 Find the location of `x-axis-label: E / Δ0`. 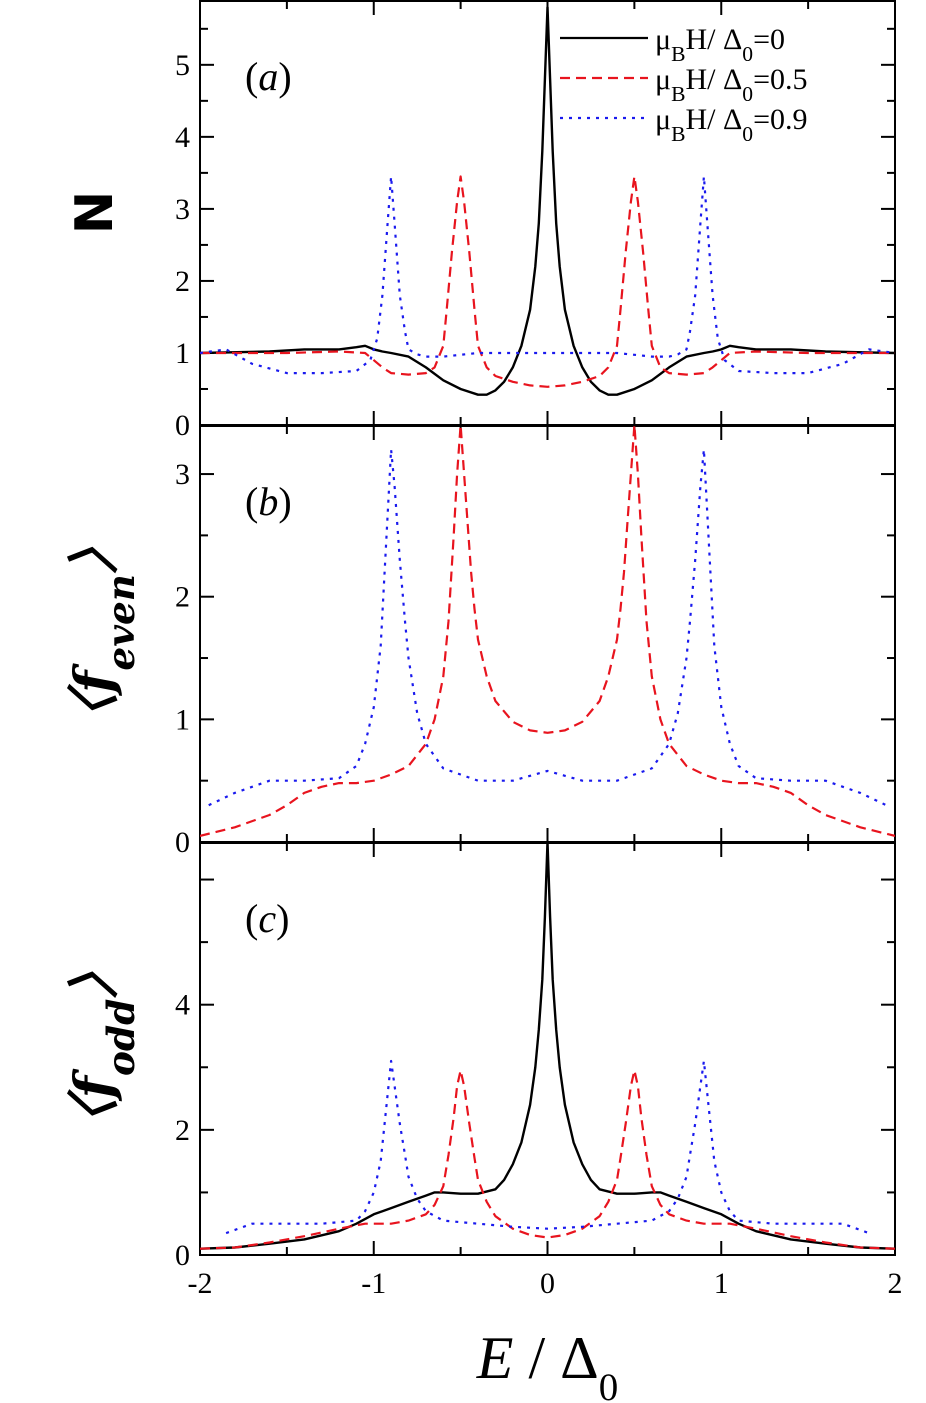

x-axis-label: E / Δ0 is located at coordinates (547, 1364).